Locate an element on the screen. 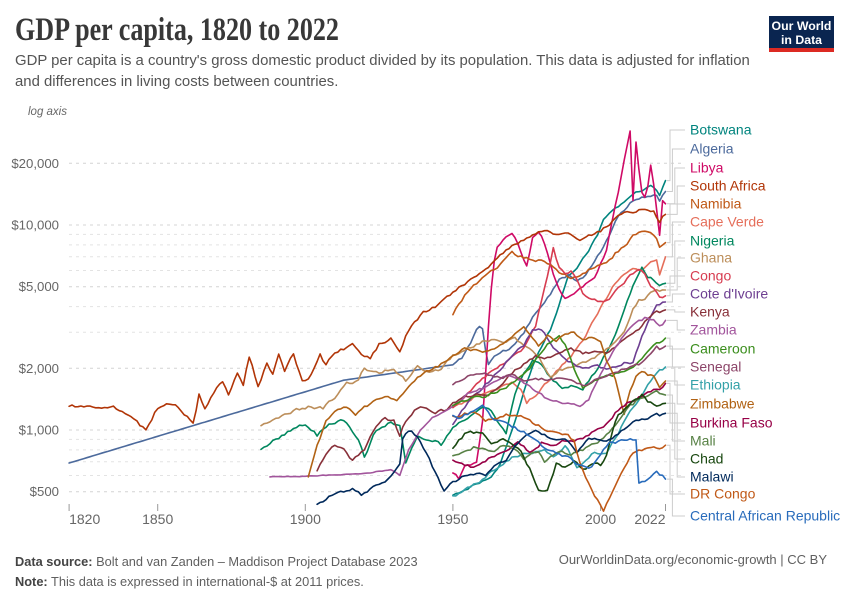 This screenshot has height=600, width=850. svg-text: Libya is located at coordinates (707, 168).